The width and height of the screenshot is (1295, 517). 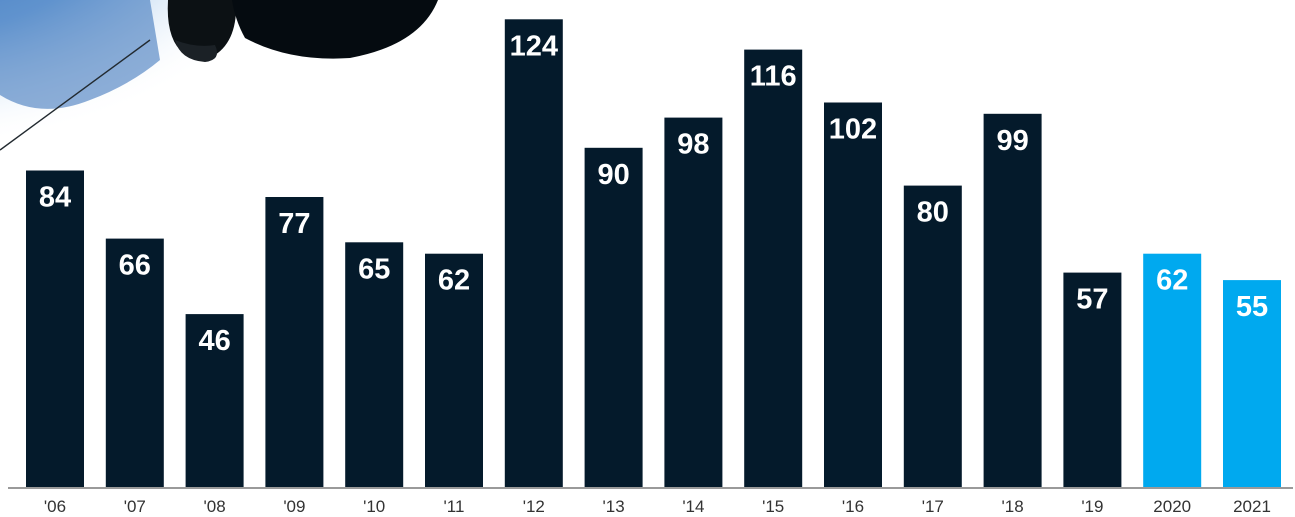 What do you see at coordinates (294, 506) in the screenshot?
I see `x-tick-label-3: '09` at bounding box center [294, 506].